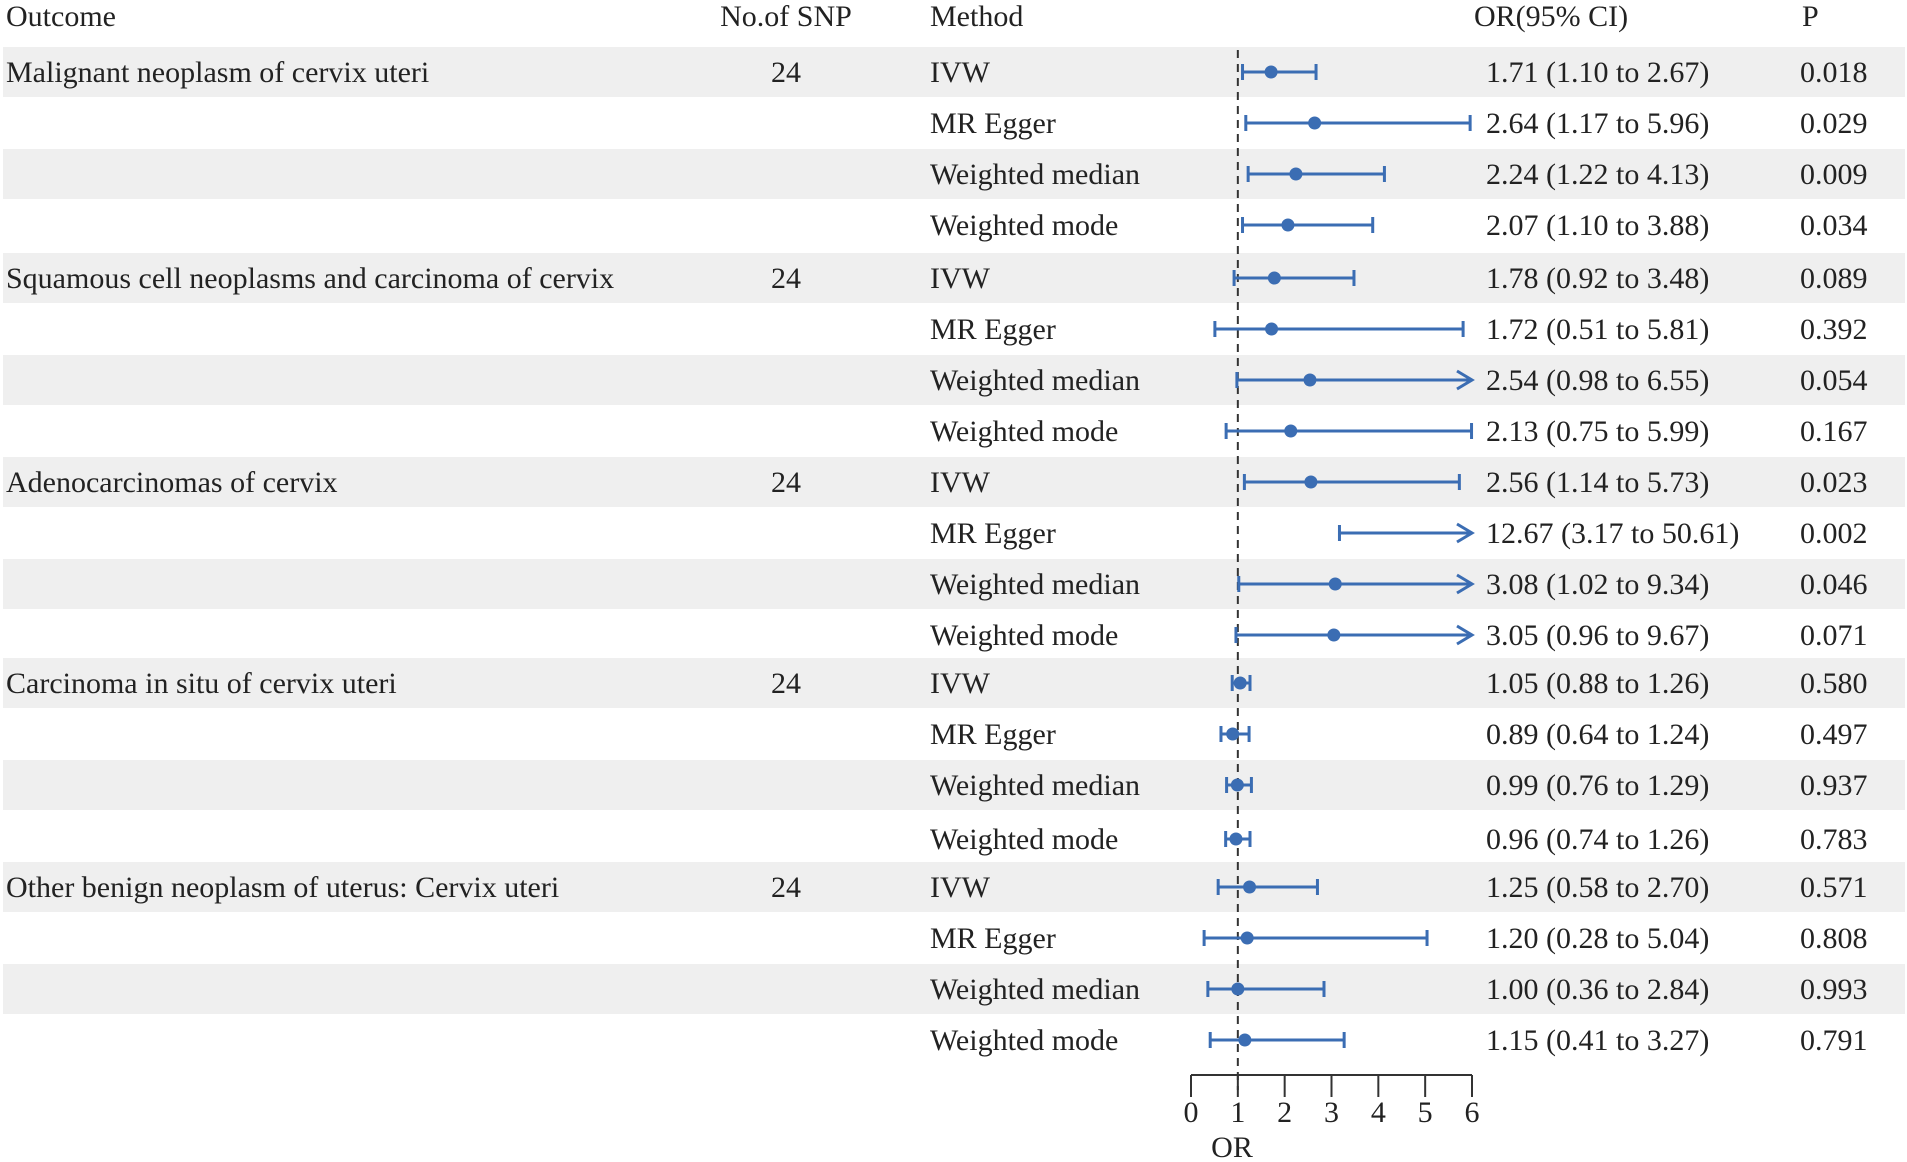 This screenshot has height=1162, width=1907. I want to click on x-axis-title: OR, so click(1232, 1146).